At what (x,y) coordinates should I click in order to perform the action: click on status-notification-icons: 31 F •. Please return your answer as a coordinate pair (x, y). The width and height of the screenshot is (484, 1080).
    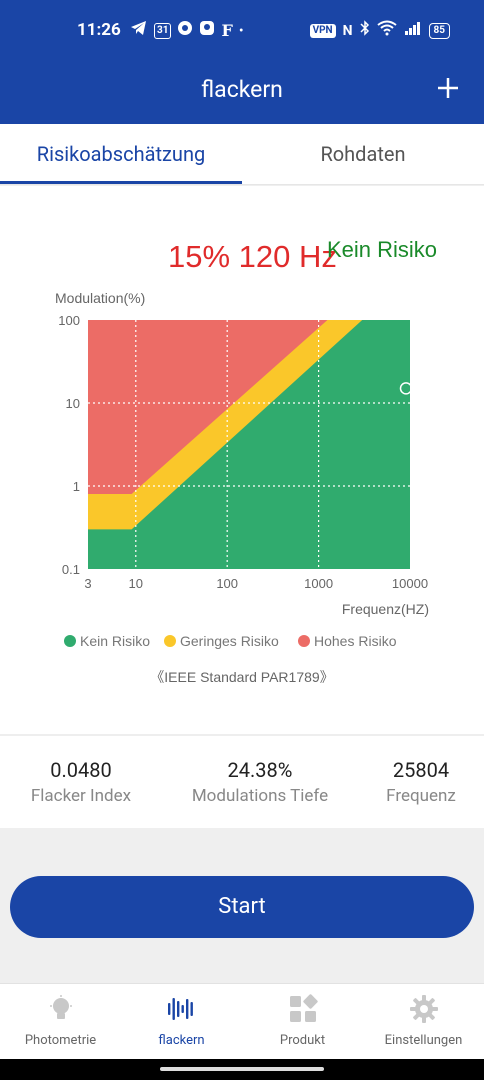
    Looking at the image, I should click on (187, 31).